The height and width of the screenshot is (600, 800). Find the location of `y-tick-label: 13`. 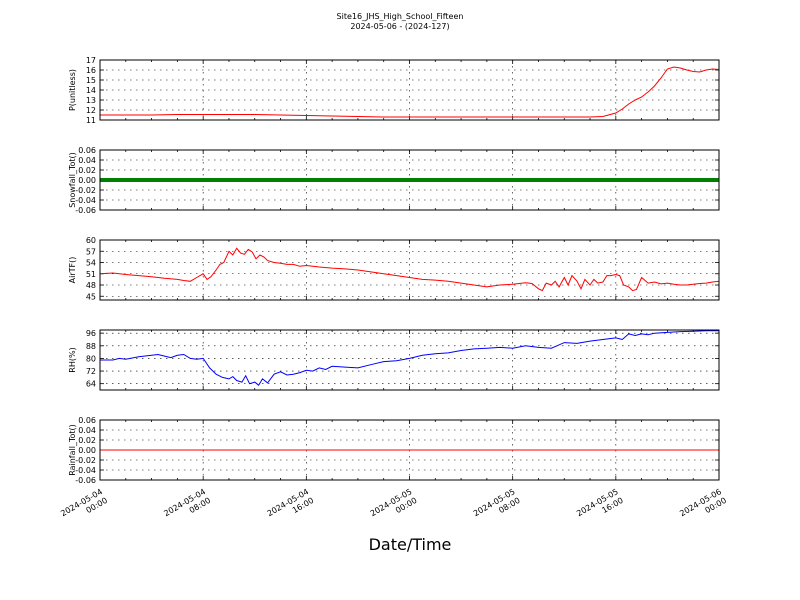

y-tick-label: 13 is located at coordinates (91, 100).